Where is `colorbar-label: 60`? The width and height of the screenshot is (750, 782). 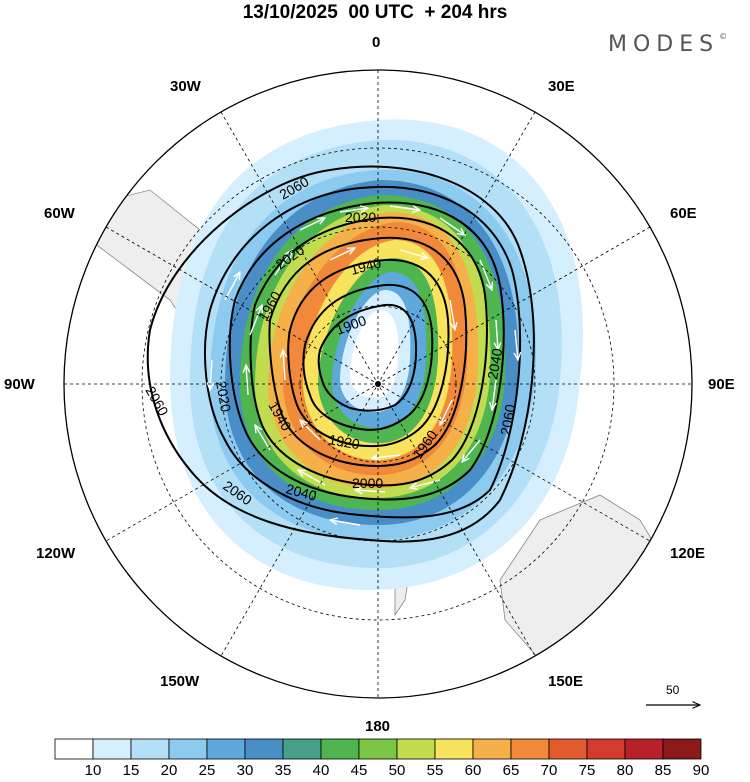
colorbar-label: 60 is located at coordinates (473, 770).